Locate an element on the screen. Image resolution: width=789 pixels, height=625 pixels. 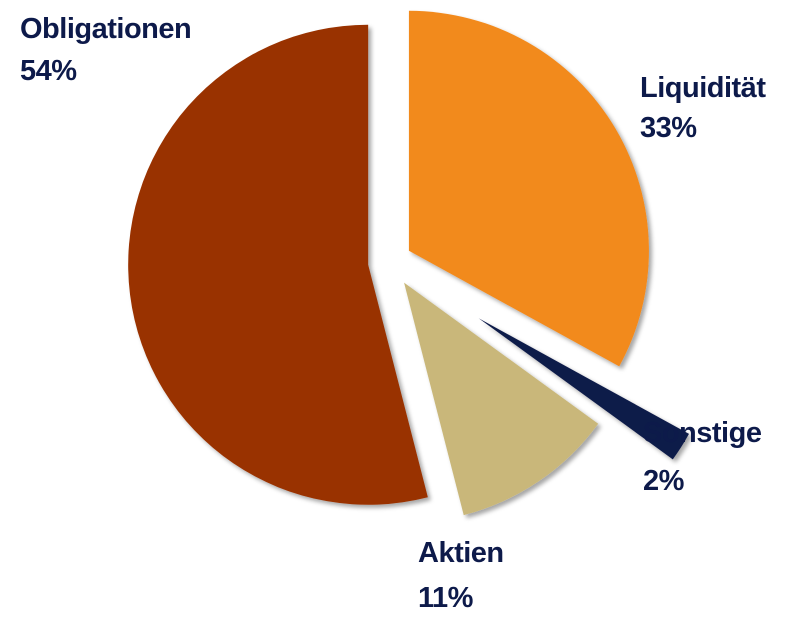
slice-label: Aktien is located at coordinates (461, 553).